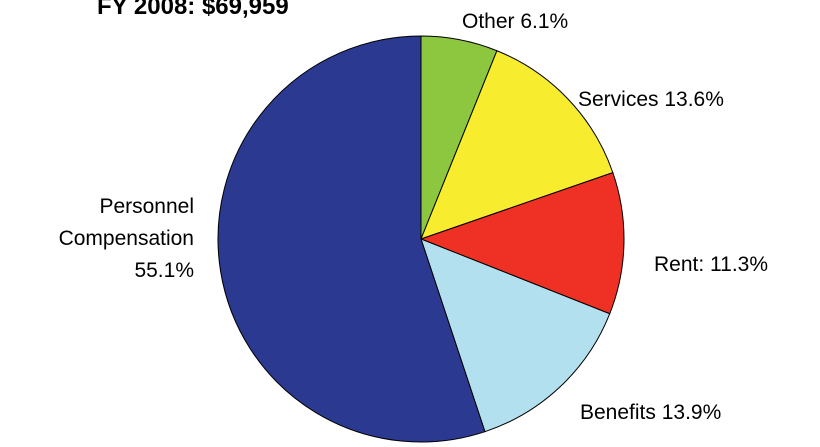  I want to click on label-benefits: Benefits 13.9%, so click(650, 412).